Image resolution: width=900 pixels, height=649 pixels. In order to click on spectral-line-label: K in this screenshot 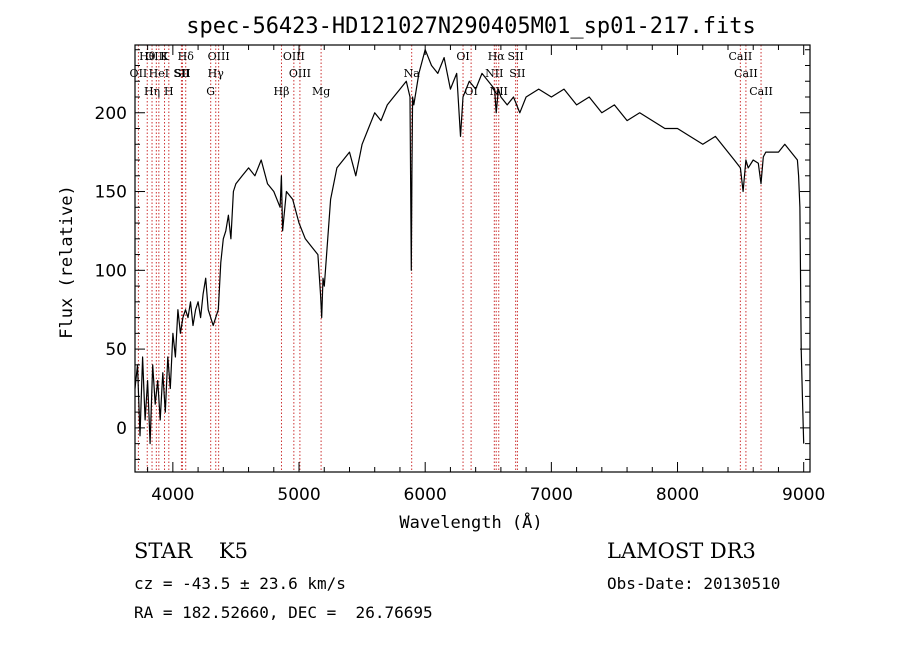, I will do `click(164, 56)`.